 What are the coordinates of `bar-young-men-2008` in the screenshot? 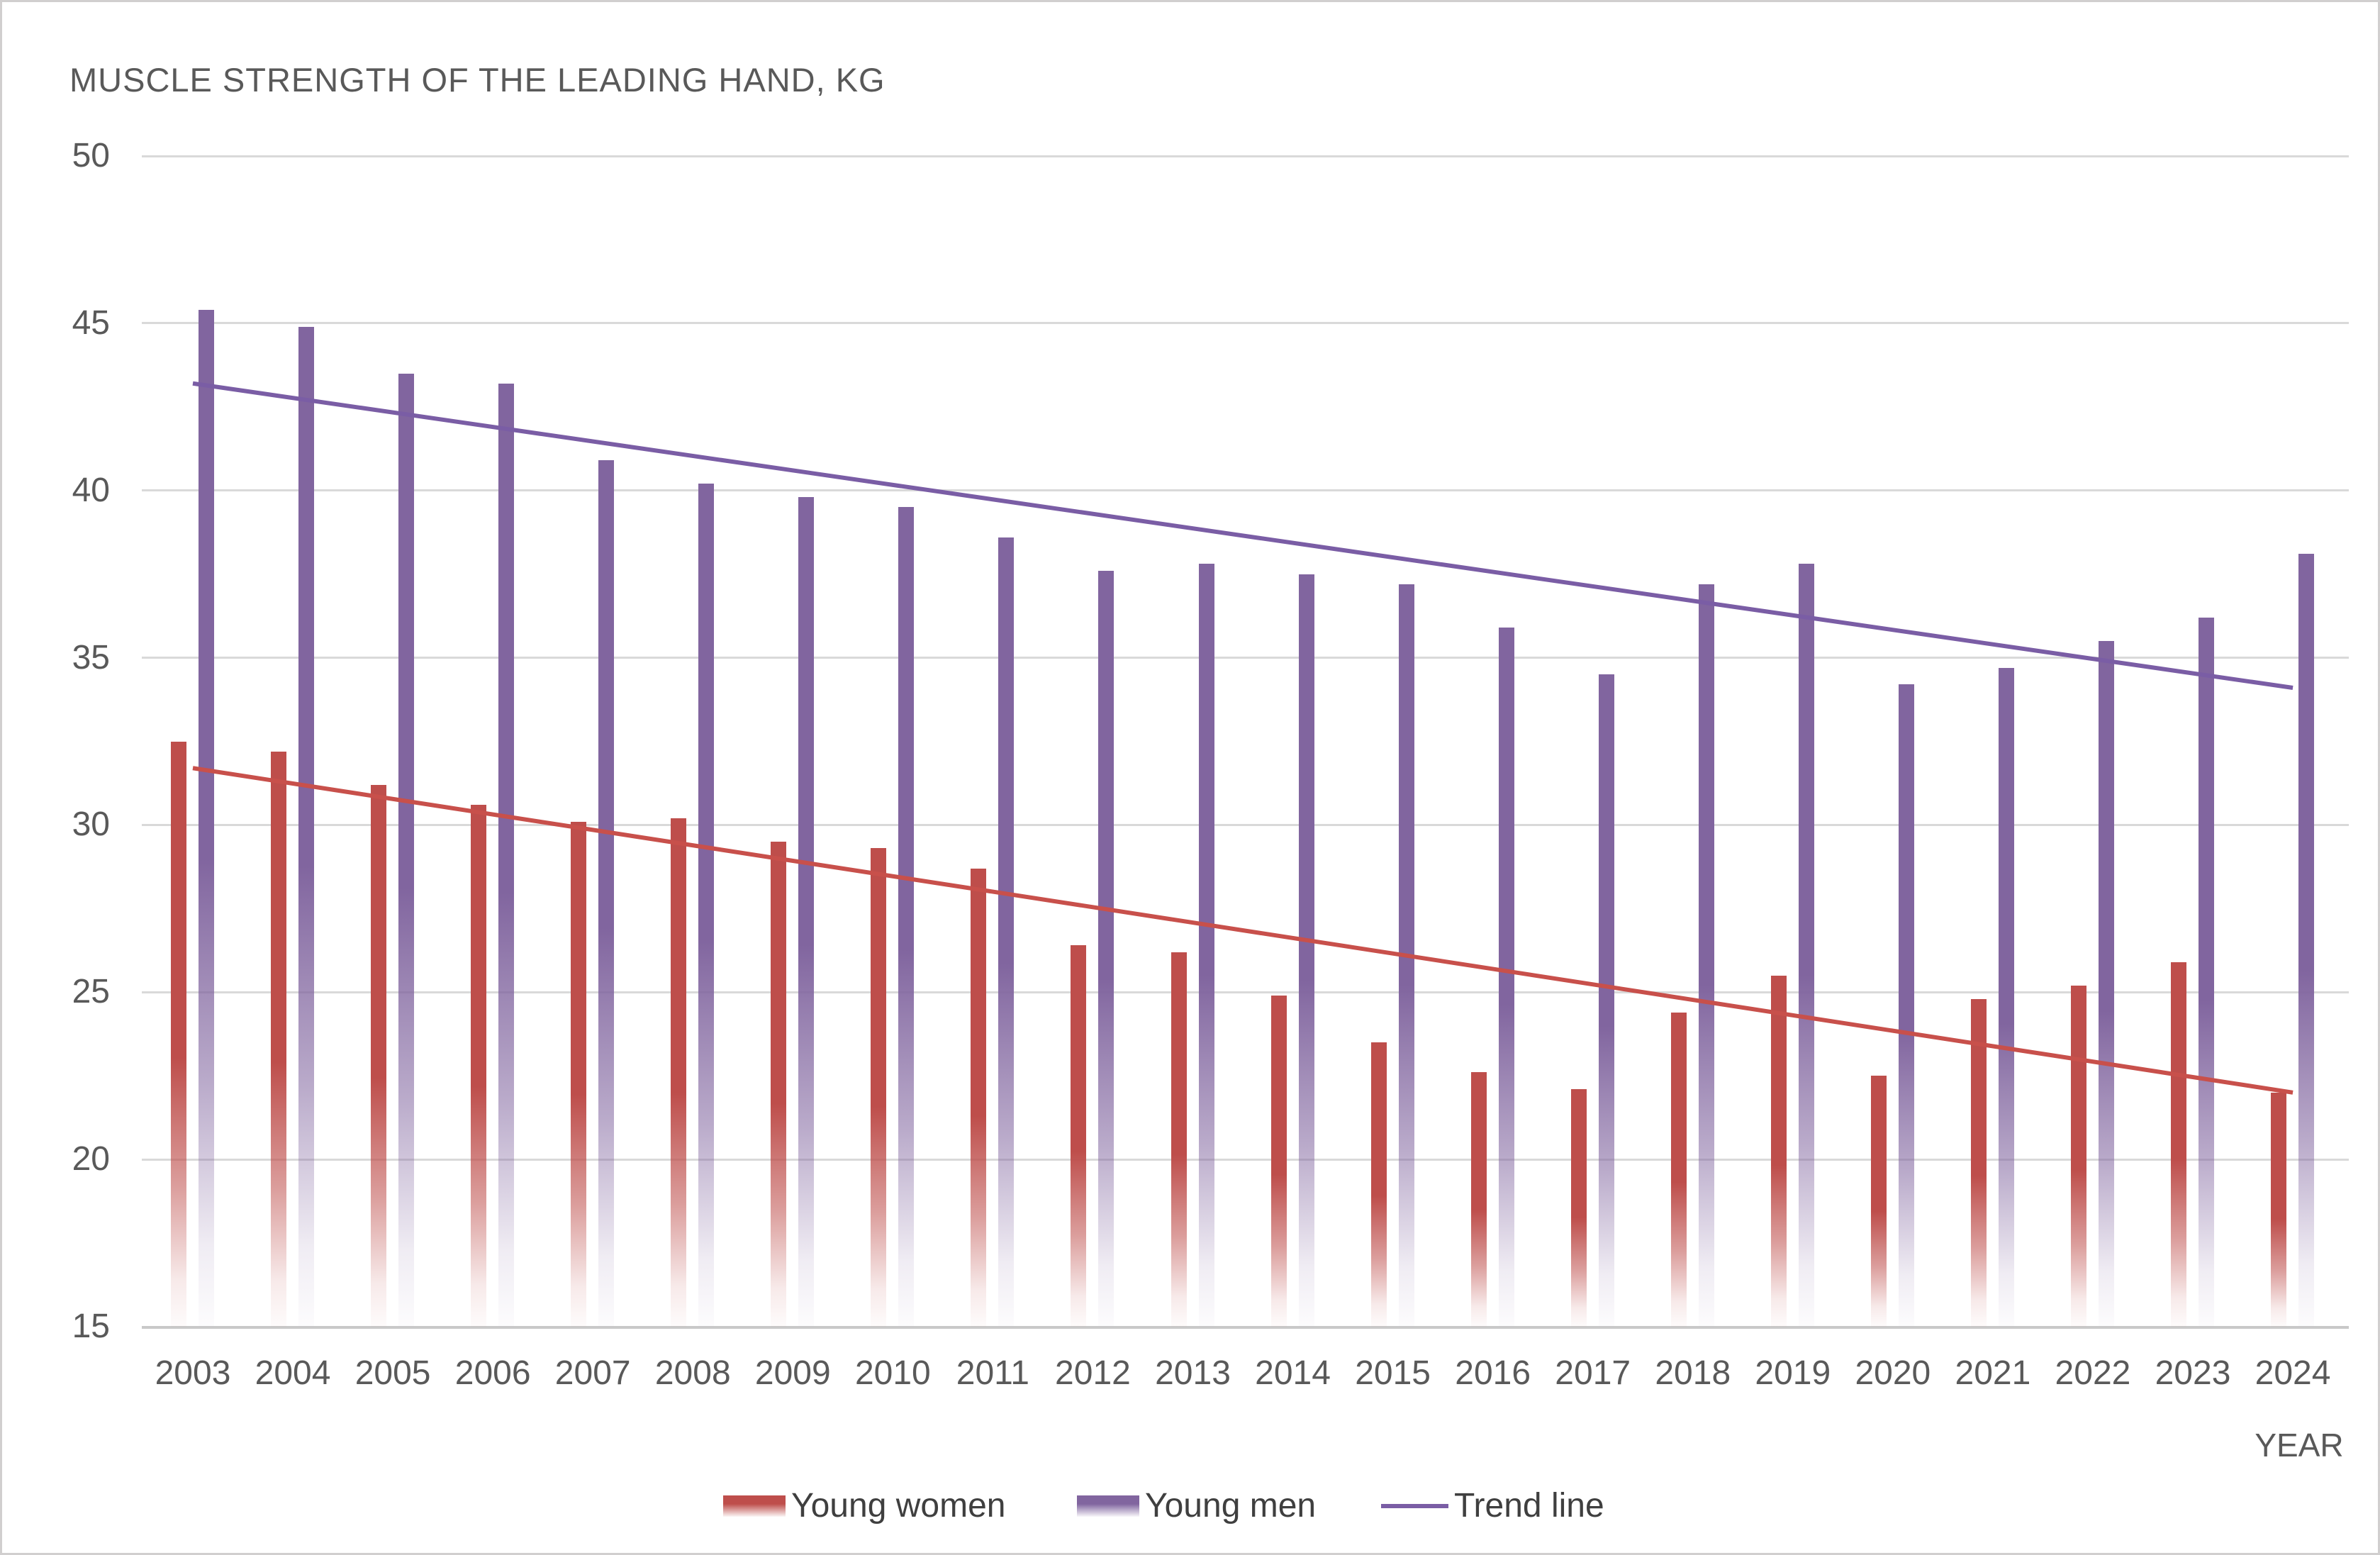 It's located at (706, 905).